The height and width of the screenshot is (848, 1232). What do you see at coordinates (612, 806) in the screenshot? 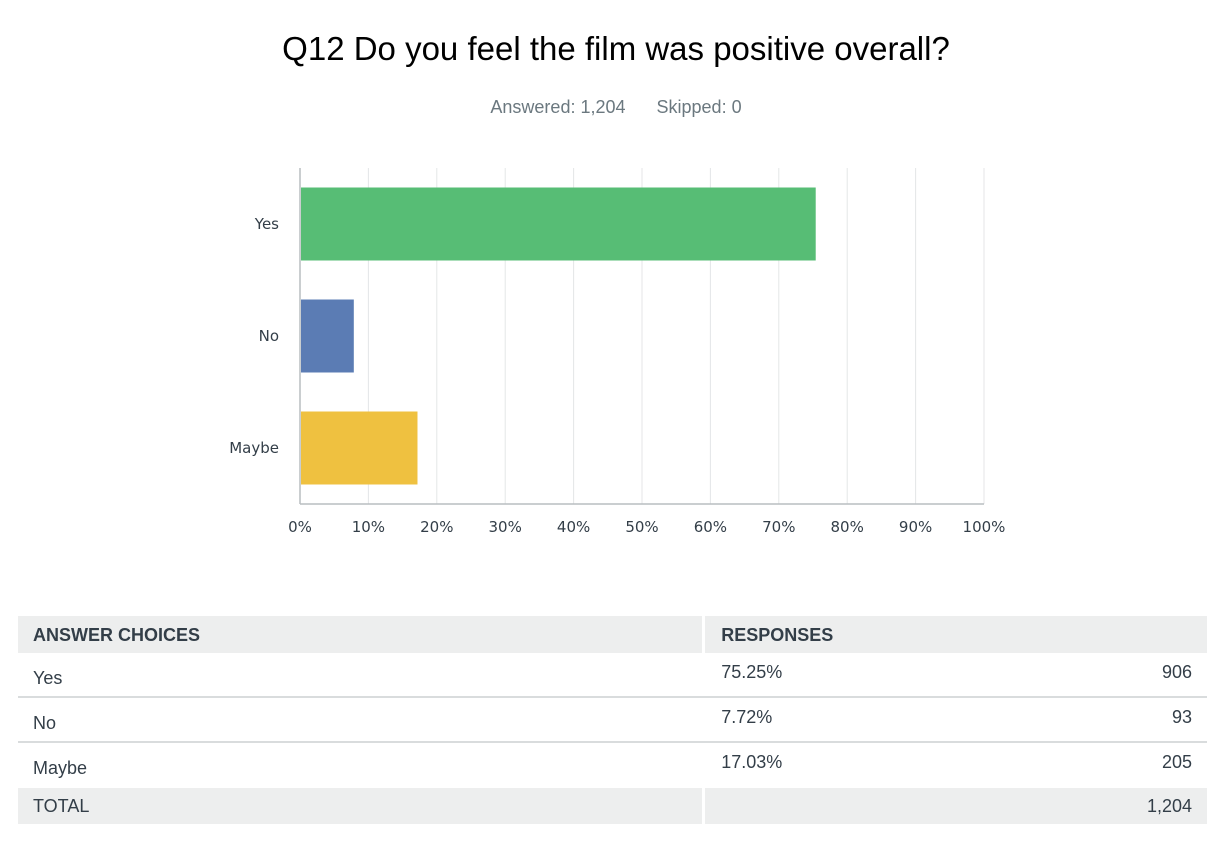
I see `table-total-row: TOTAL 1,204` at bounding box center [612, 806].